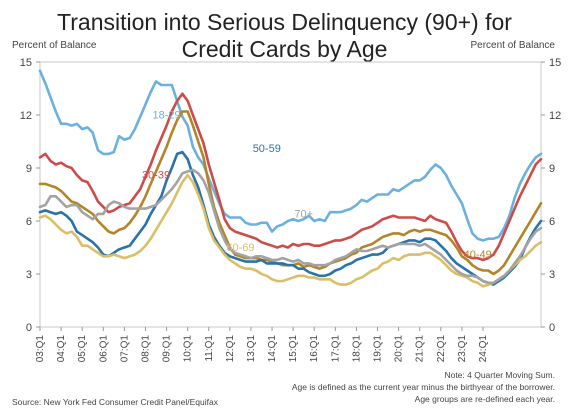  I want to click on x-tick-label: 13:Q1, so click(251, 349).